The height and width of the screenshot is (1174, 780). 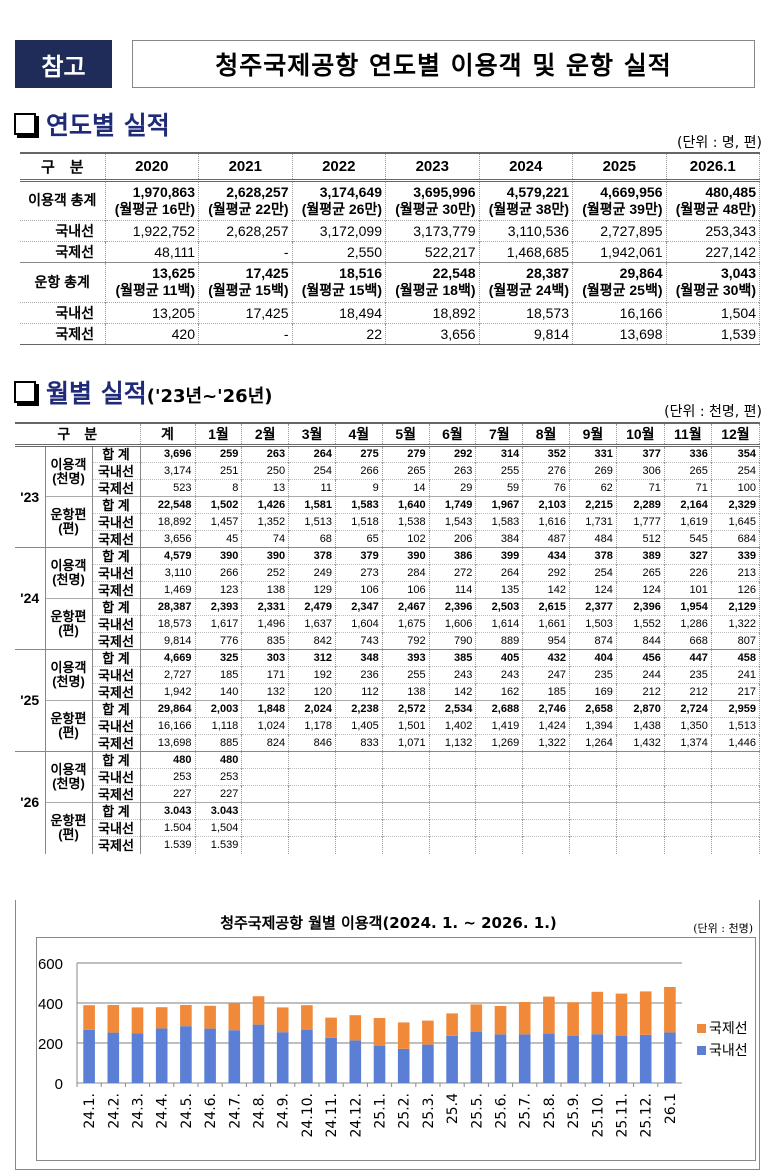 I want to click on x-tick-label: 25.6., so click(x=502, y=1111).